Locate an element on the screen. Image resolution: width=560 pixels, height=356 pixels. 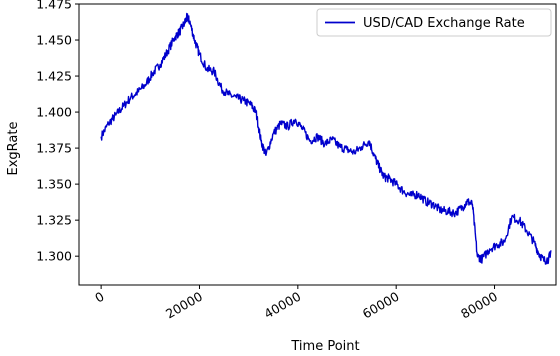
y-tick-label: 1.450 is located at coordinates (54, 40).